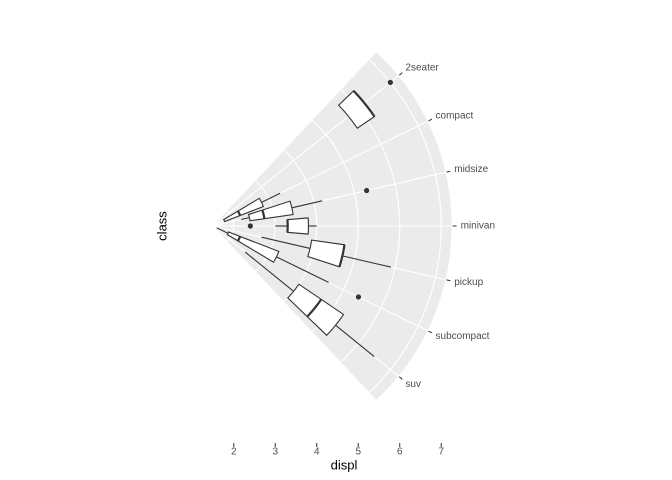 This screenshot has width=672, height=480. I want to click on y-axis-title: class, so click(161, 226).